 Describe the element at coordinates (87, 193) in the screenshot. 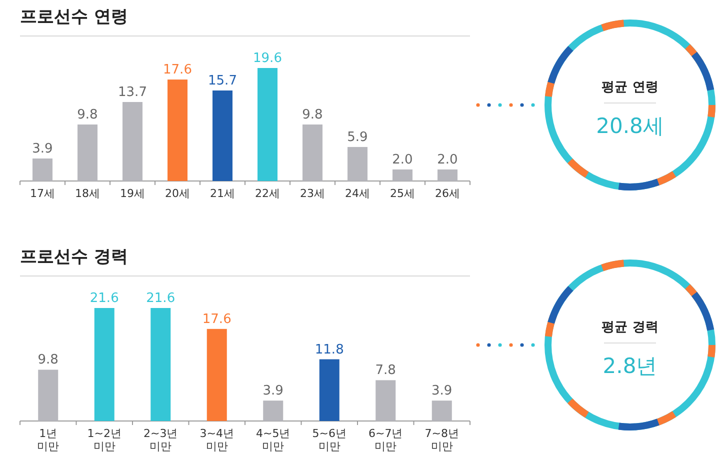

I see `x-tick-label: 18세` at that location.